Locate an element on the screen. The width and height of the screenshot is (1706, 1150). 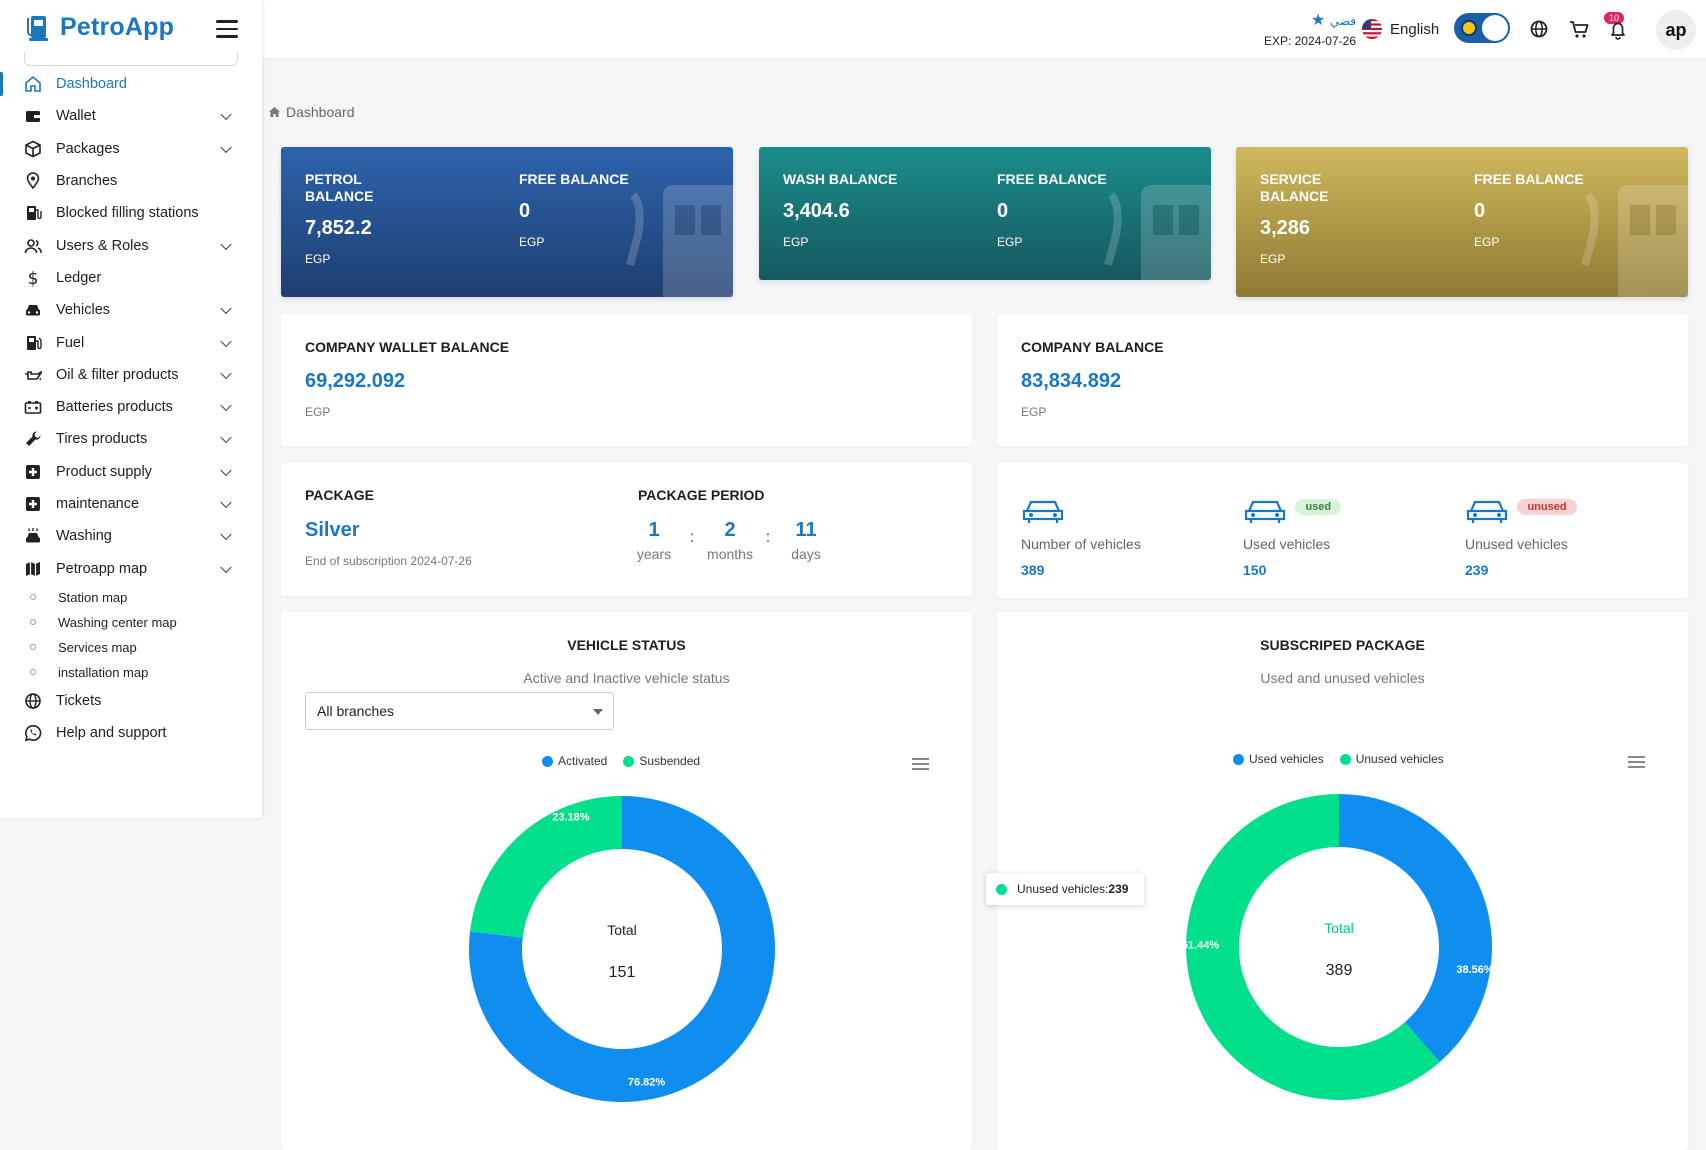
donut-slice-label: 76.82% is located at coordinates (647, 1082).